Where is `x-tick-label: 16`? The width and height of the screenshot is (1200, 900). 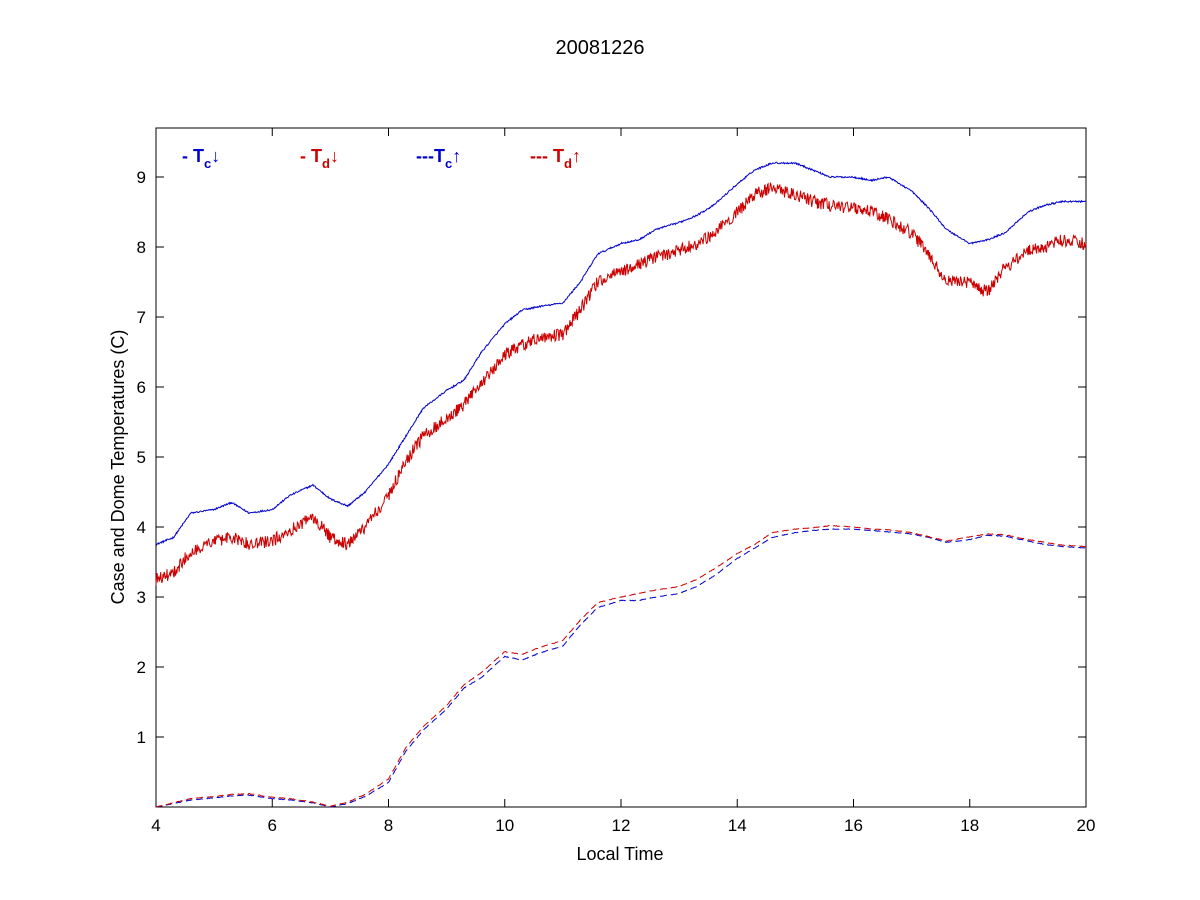 x-tick-label: 16 is located at coordinates (853, 825).